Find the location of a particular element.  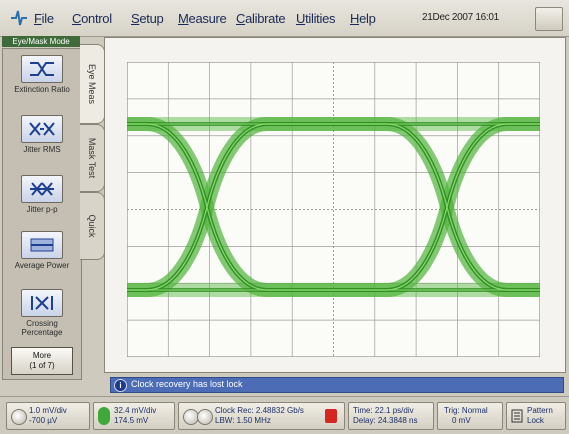

pattern-lock-button: Pattern Lock is located at coordinates (536, 416).